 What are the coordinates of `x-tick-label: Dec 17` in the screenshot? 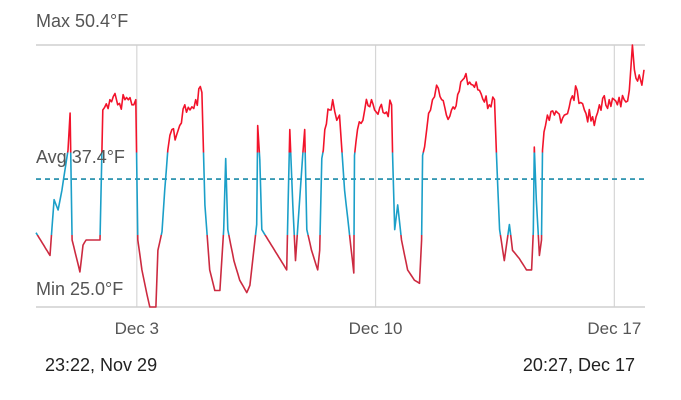 It's located at (614, 328).